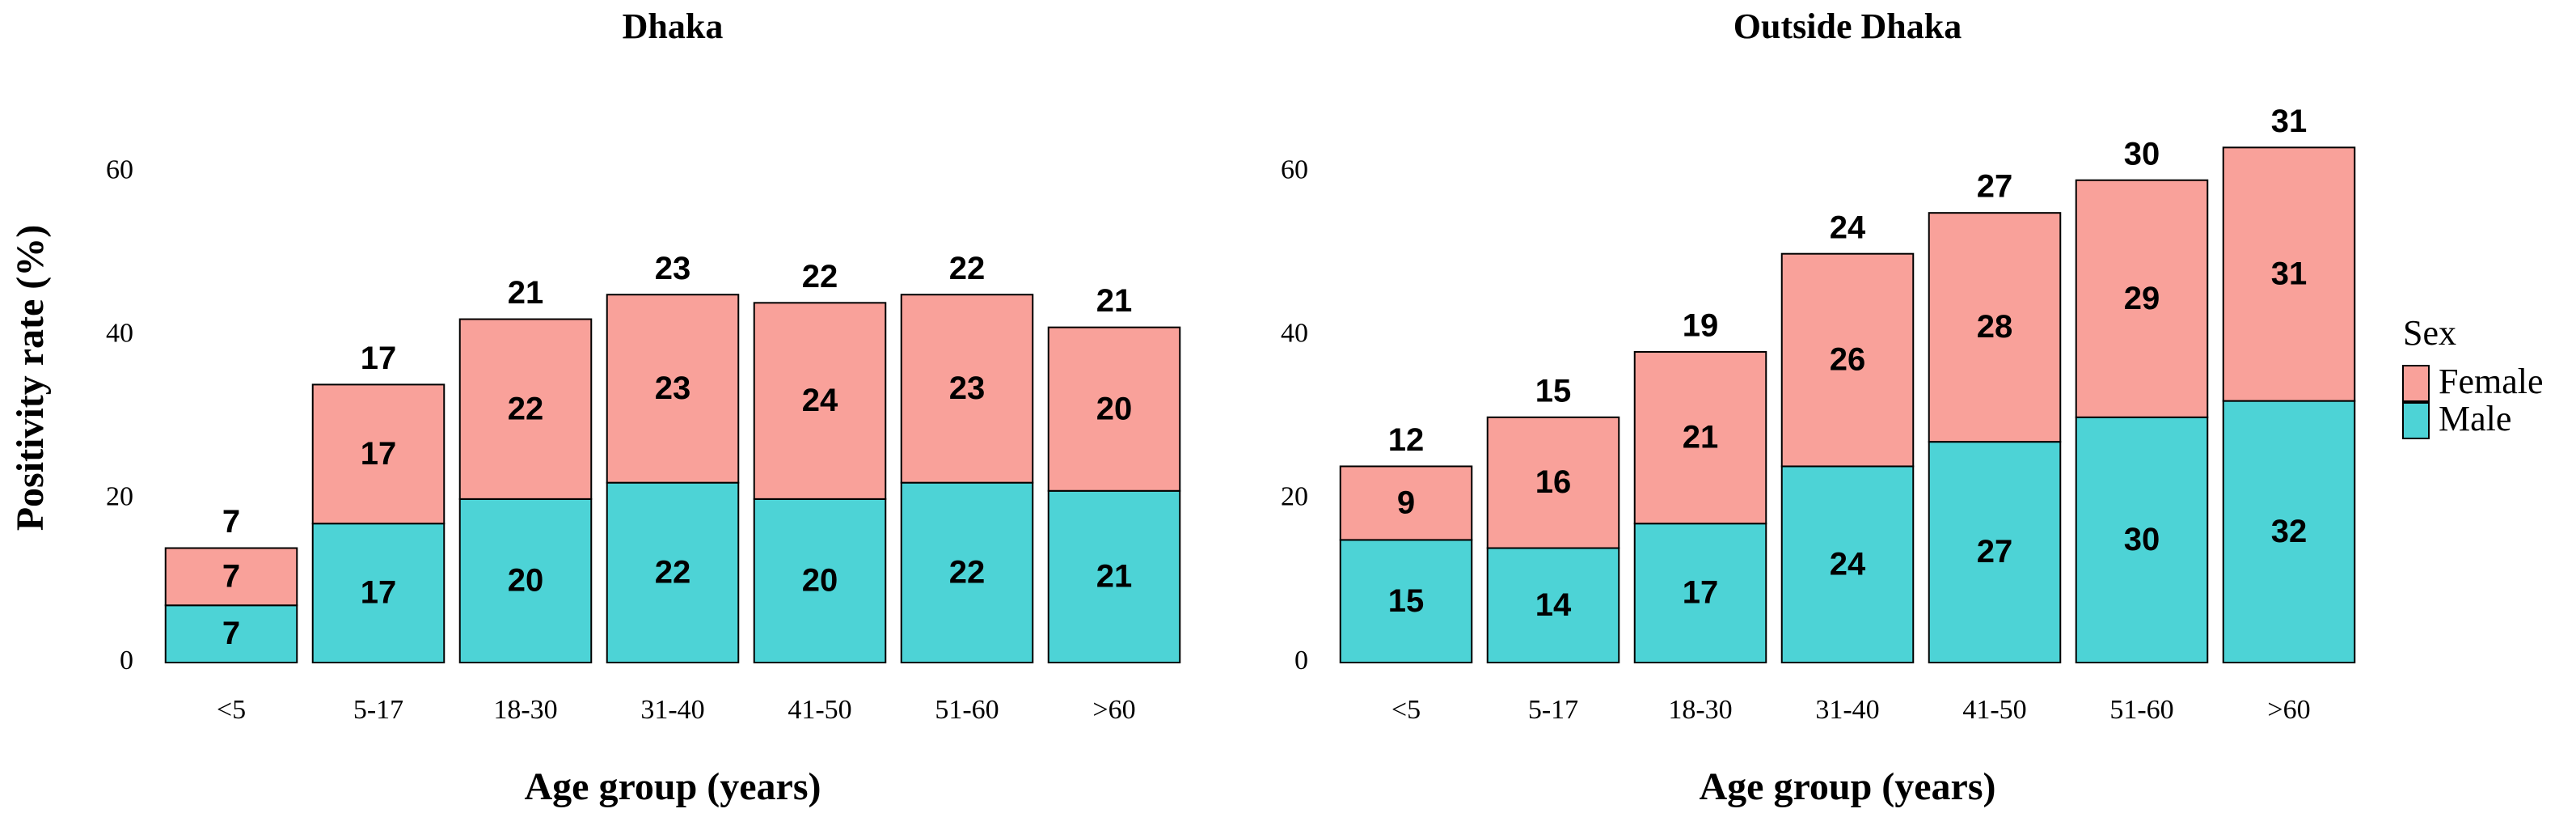  I want to click on y-axis-title: Positivity rate (%), so click(30, 378).